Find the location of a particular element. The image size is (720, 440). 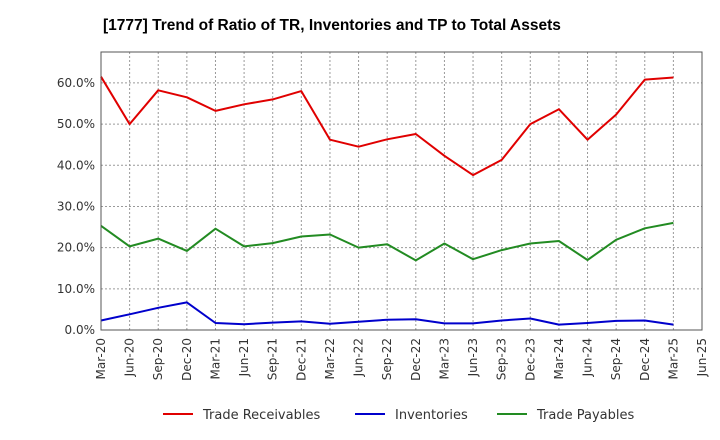

x-tick-label: Sep-21 is located at coordinates (273, 359).